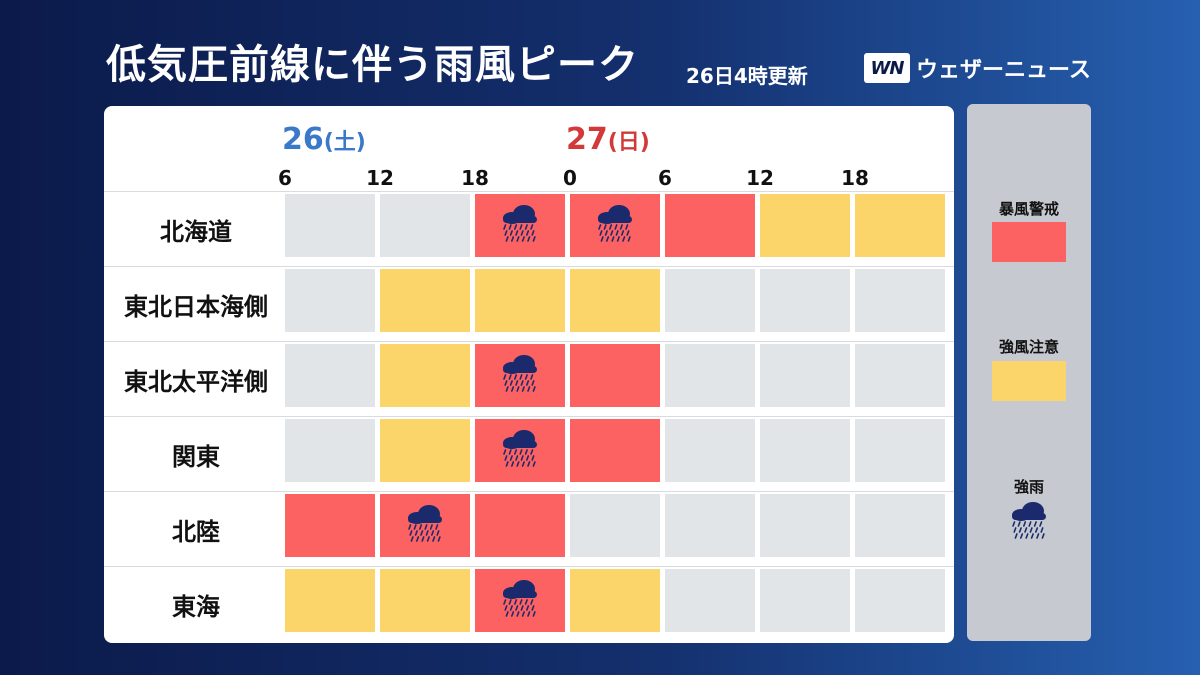  Describe the element at coordinates (1028, 209) in the screenshot. I see `legend-label-storm-warning: 暴風警戒` at that location.